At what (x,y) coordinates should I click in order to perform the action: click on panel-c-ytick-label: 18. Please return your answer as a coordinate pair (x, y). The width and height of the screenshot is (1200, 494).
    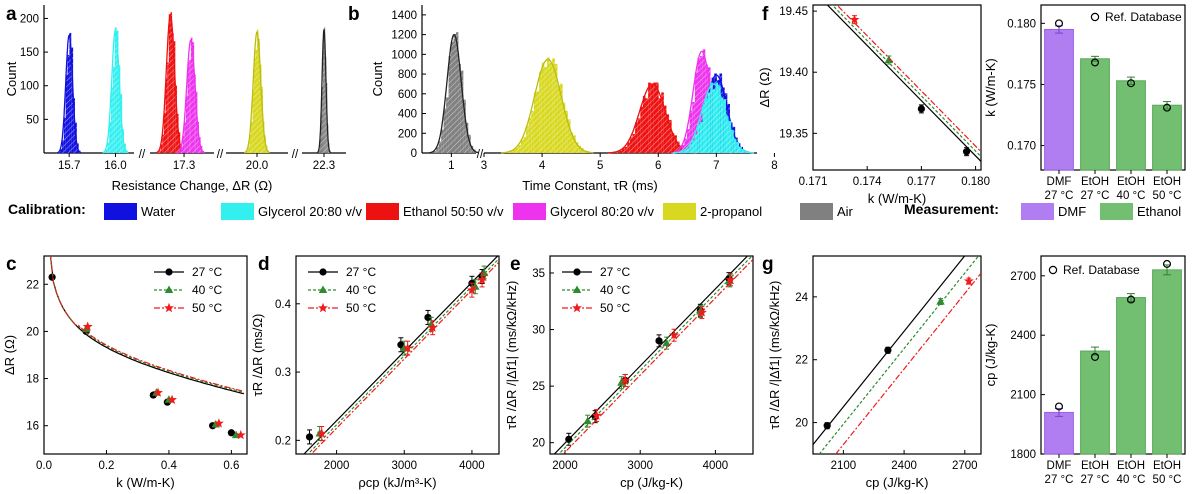
    Looking at the image, I should click on (32, 380).